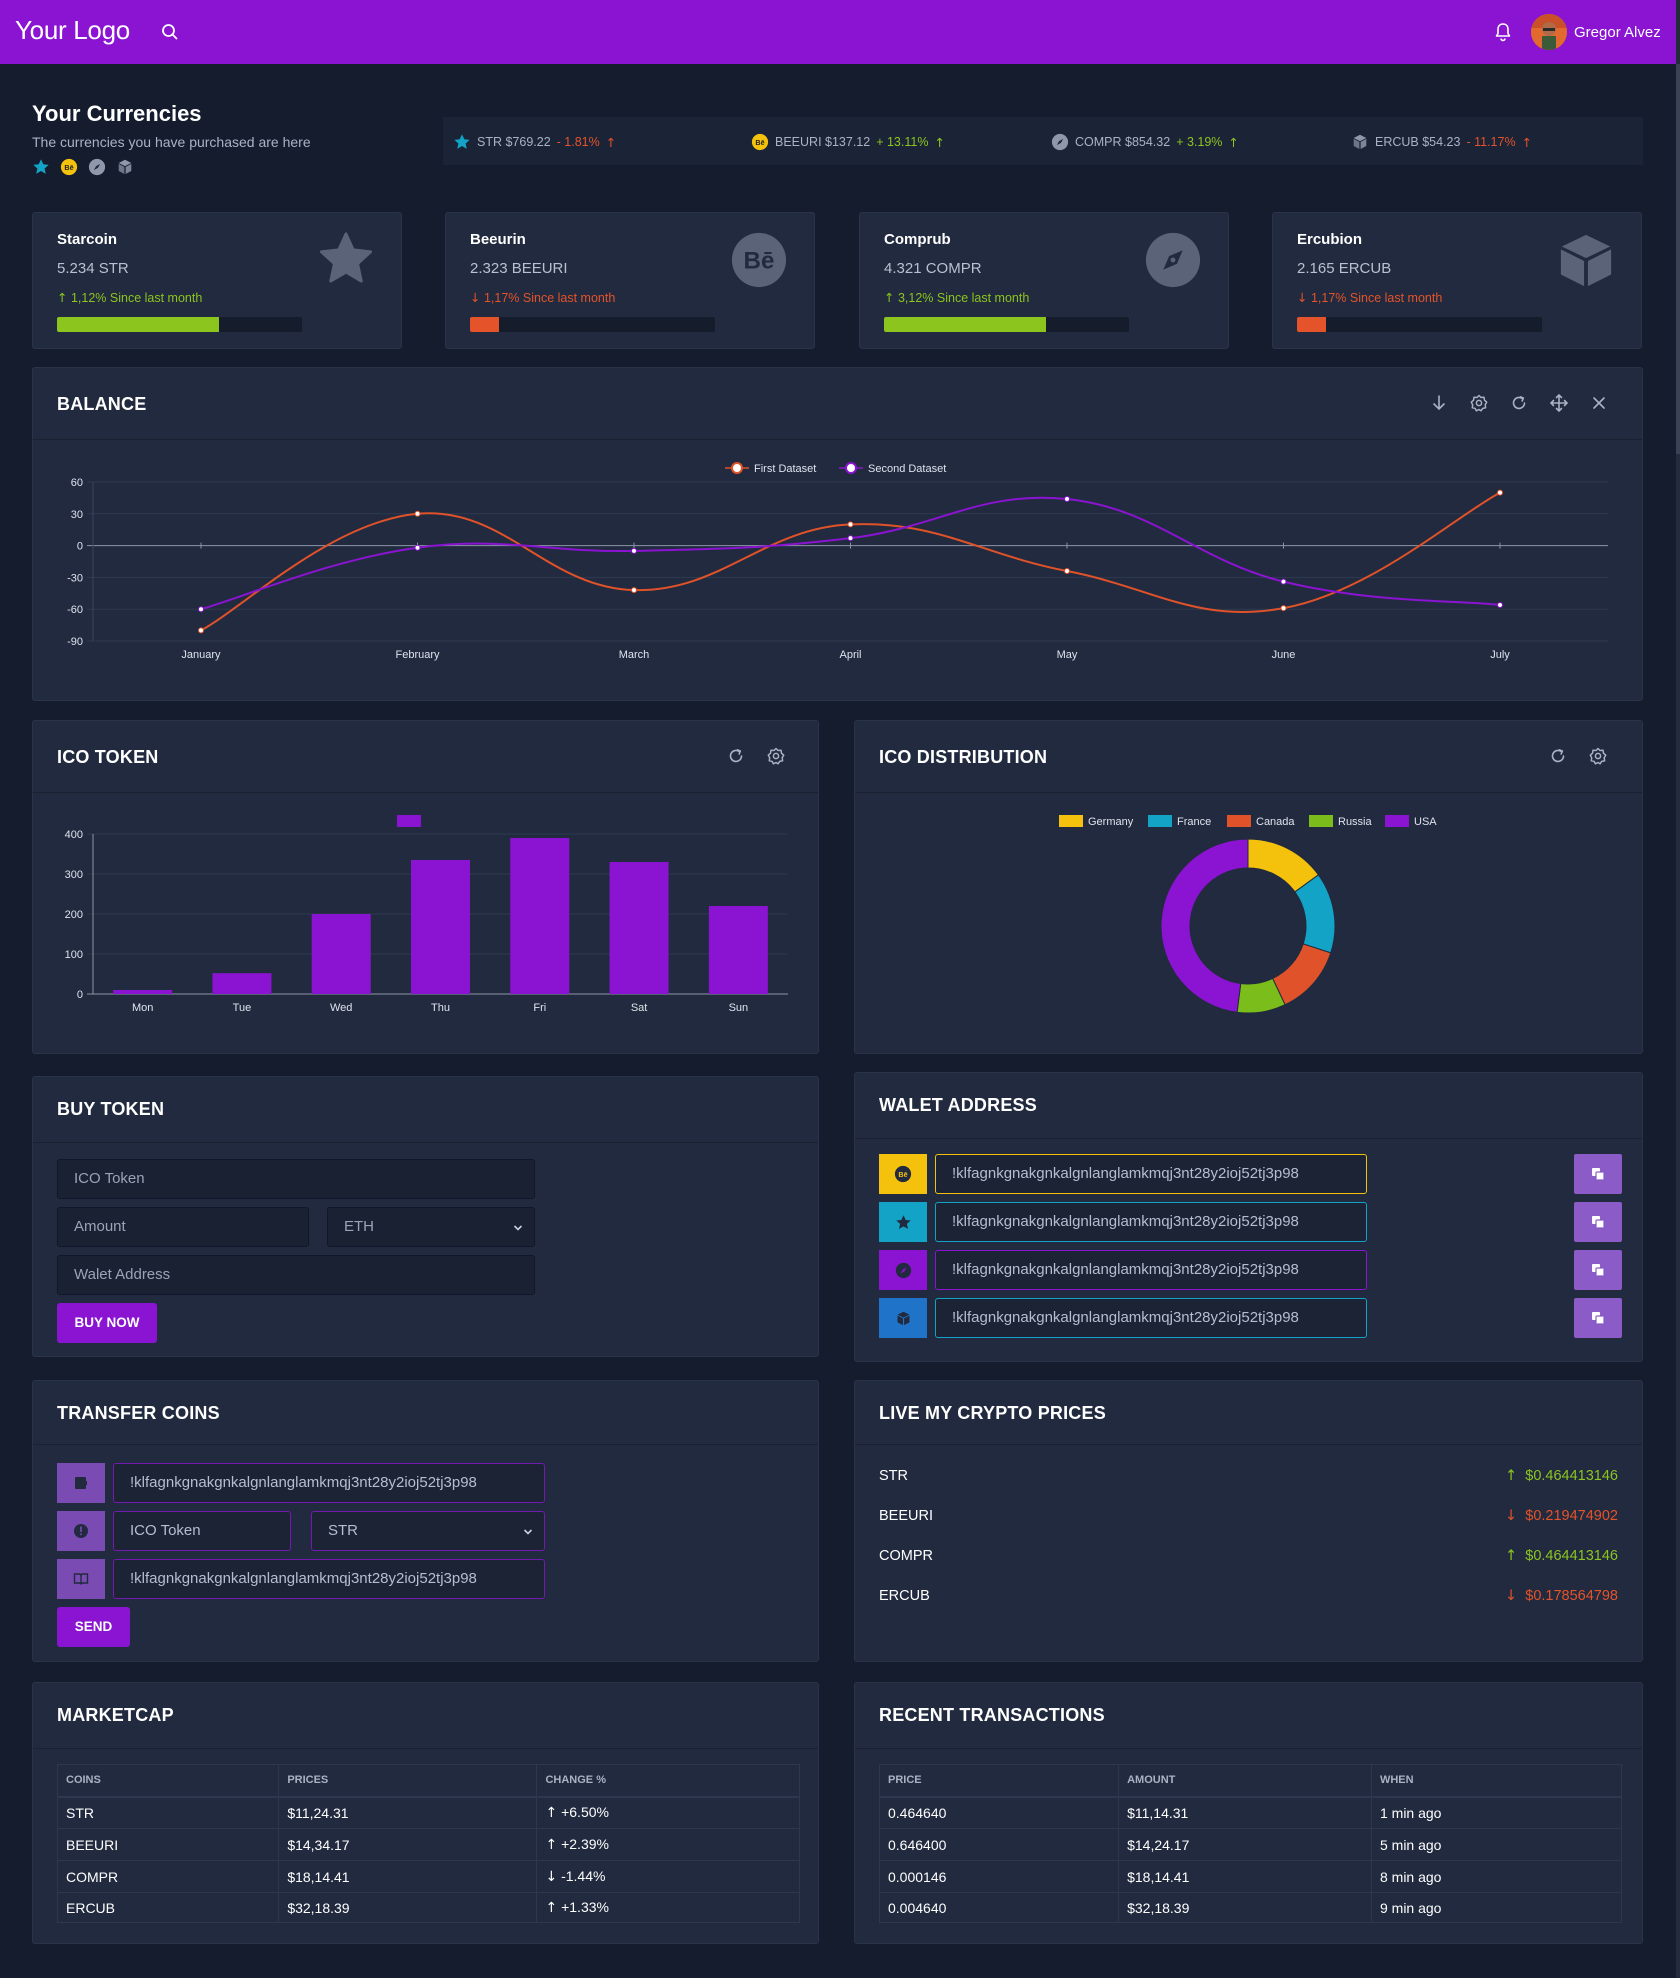  What do you see at coordinates (201, 655) in the screenshot?
I see `x-tick-label: January` at bounding box center [201, 655].